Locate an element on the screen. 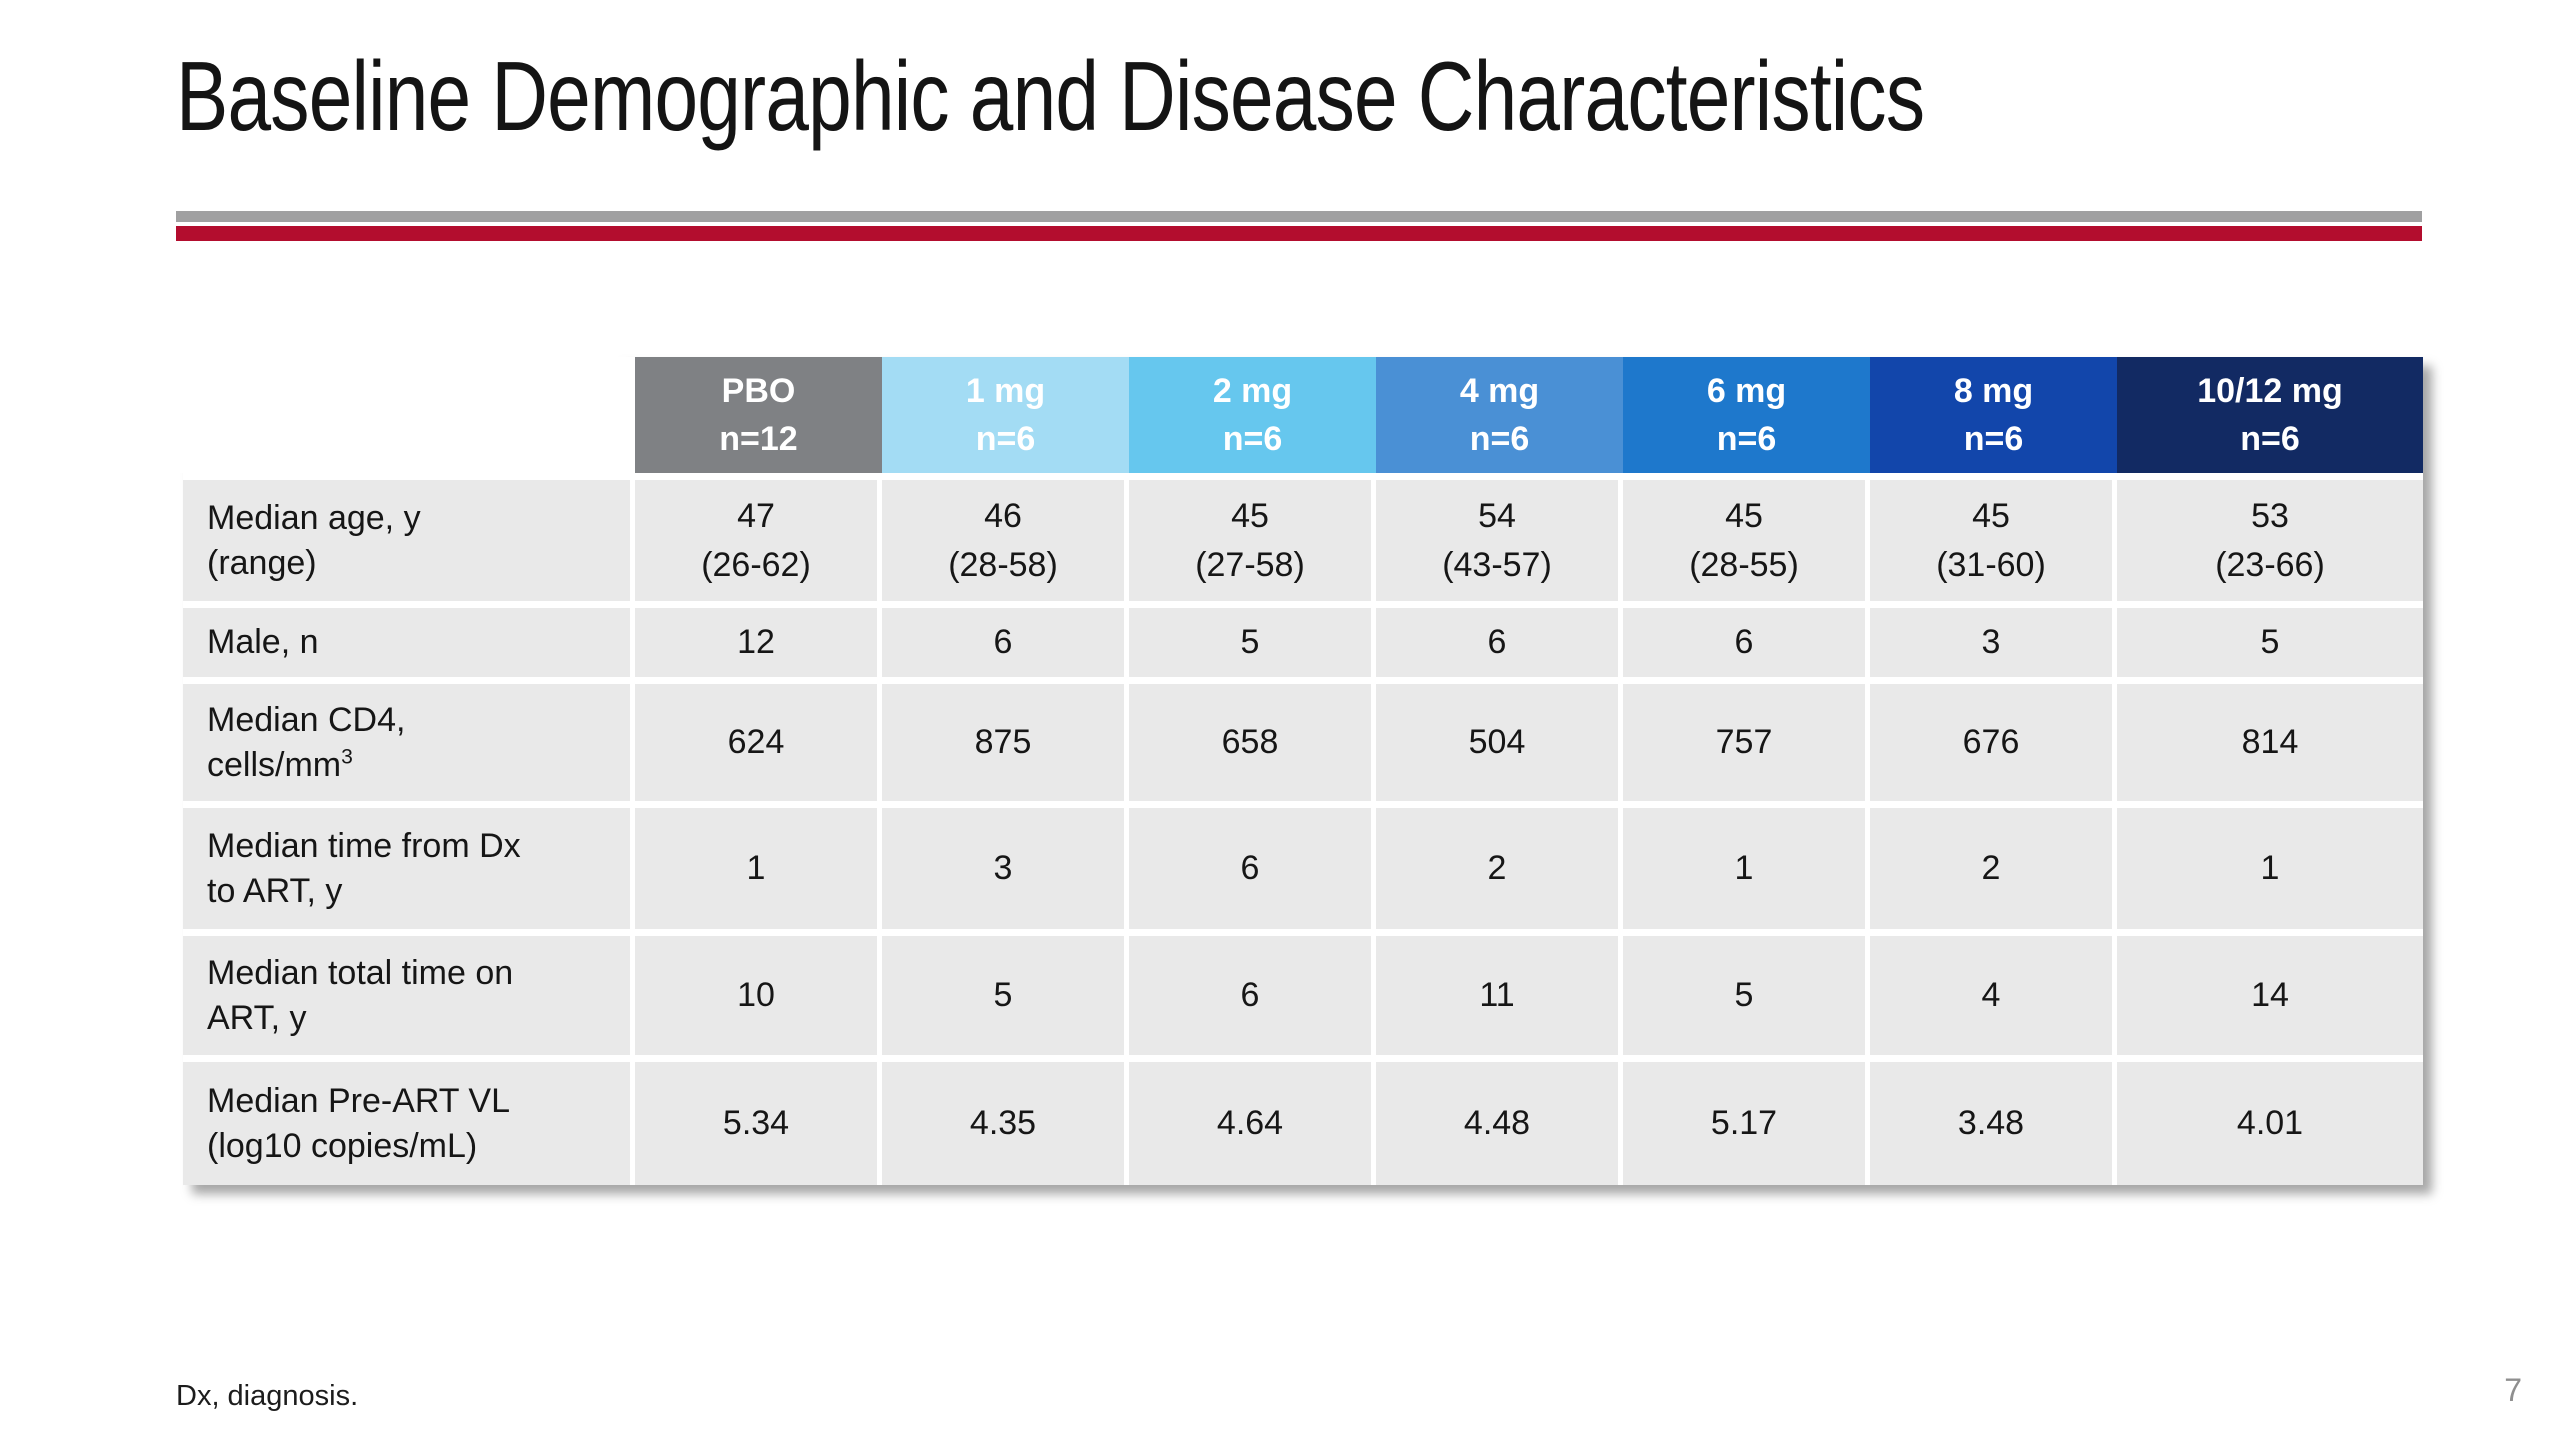  column-header-4-mg: 4 mg n=6 is located at coordinates (1499, 415).